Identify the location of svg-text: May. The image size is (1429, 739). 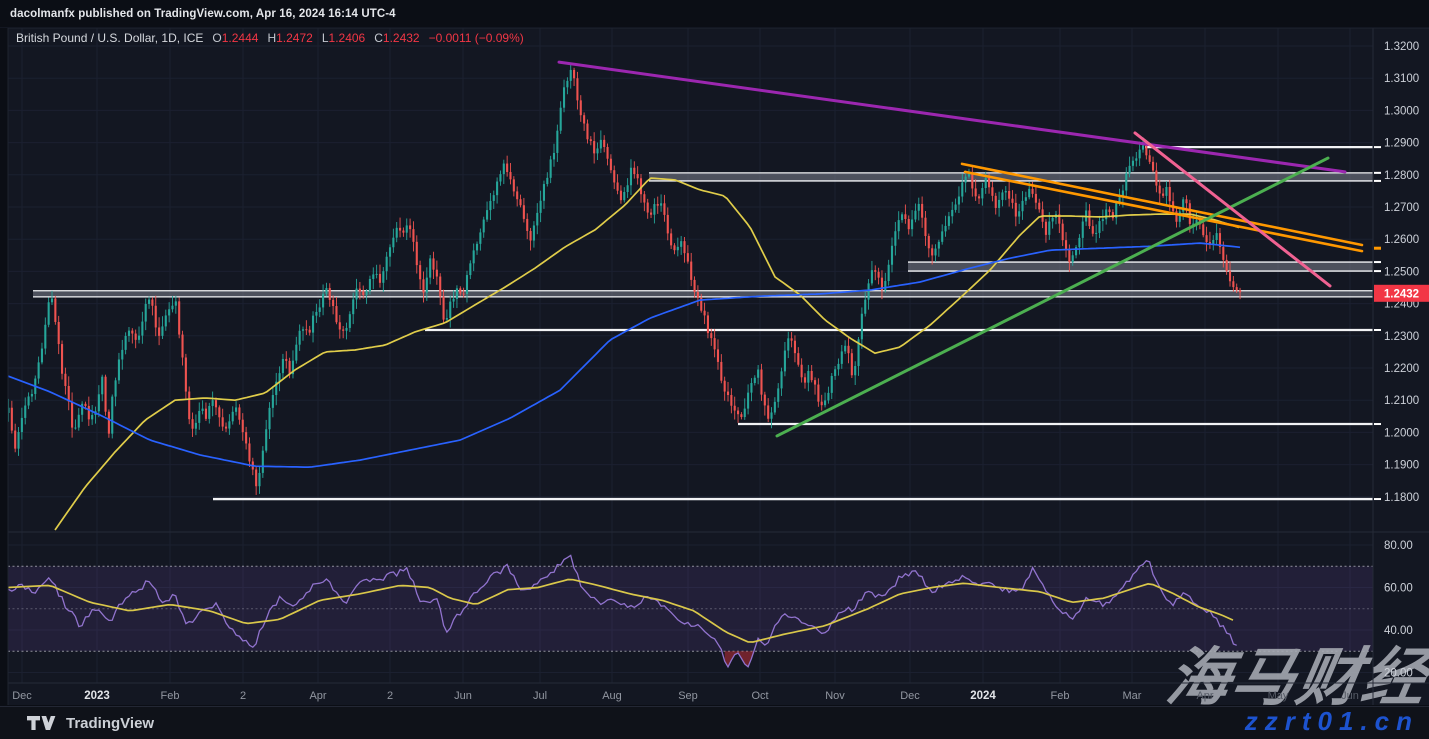
(1278, 696).